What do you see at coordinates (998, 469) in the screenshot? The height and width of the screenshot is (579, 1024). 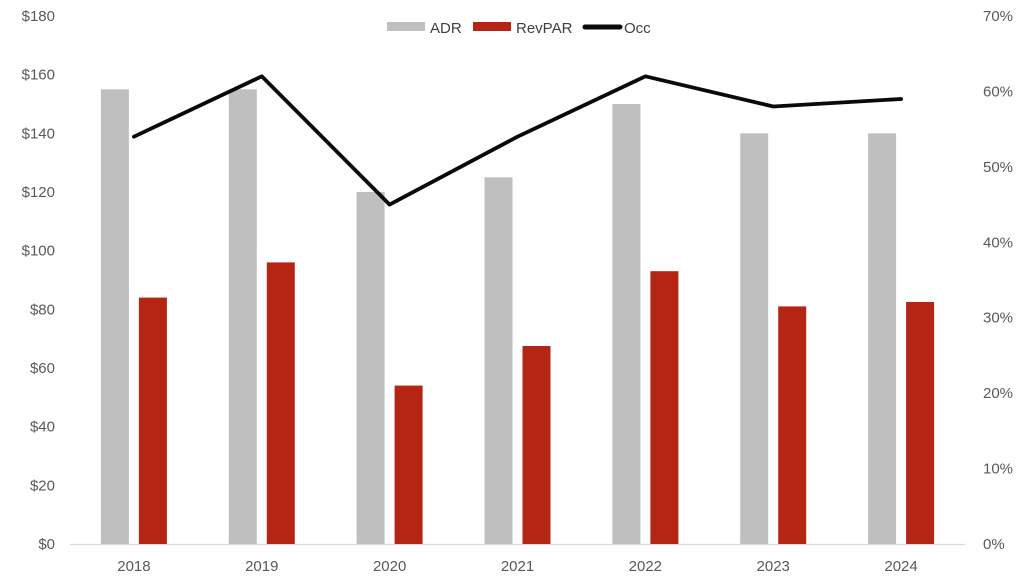 I see `right-axis-tick-10: 10%` at bounding box center [998, 469].